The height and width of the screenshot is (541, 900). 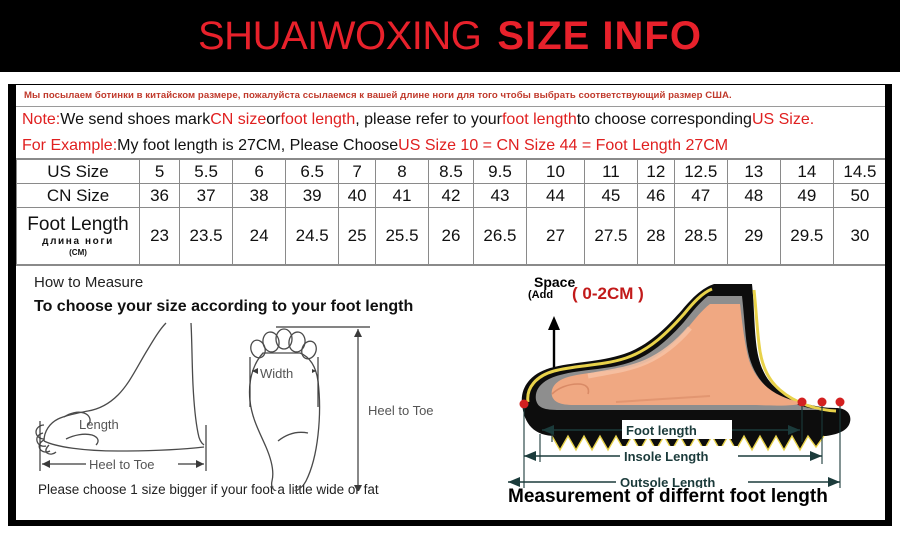 What do you see at coordinates (555, 282) in the screenshot?
I see `space-label: Space` at bounding box center [555, 282].